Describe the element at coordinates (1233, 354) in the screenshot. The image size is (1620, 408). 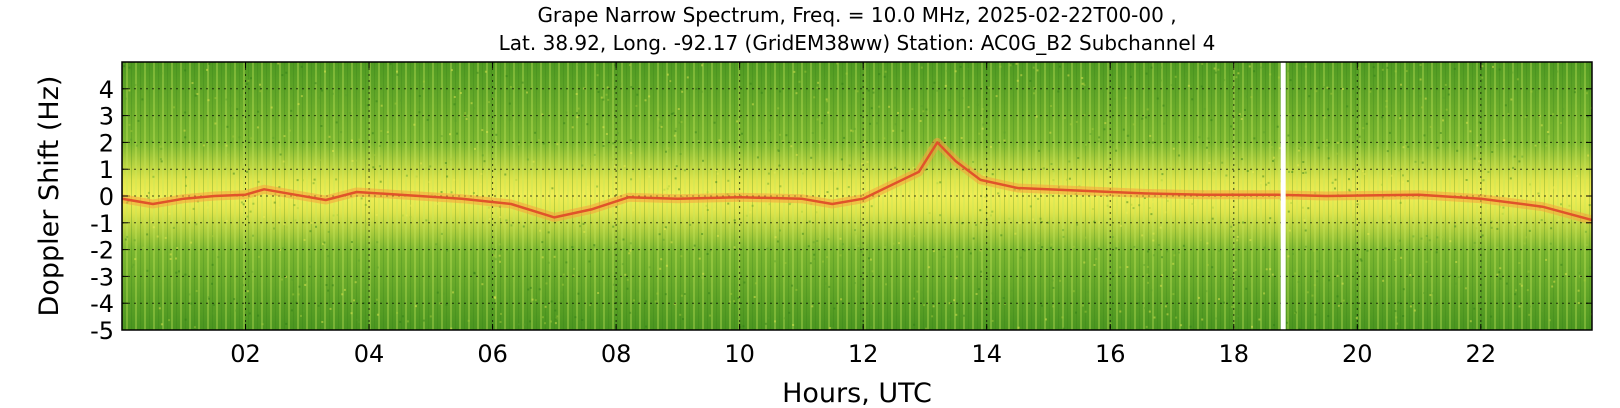
I see `x-tick-label: 18` at that location.